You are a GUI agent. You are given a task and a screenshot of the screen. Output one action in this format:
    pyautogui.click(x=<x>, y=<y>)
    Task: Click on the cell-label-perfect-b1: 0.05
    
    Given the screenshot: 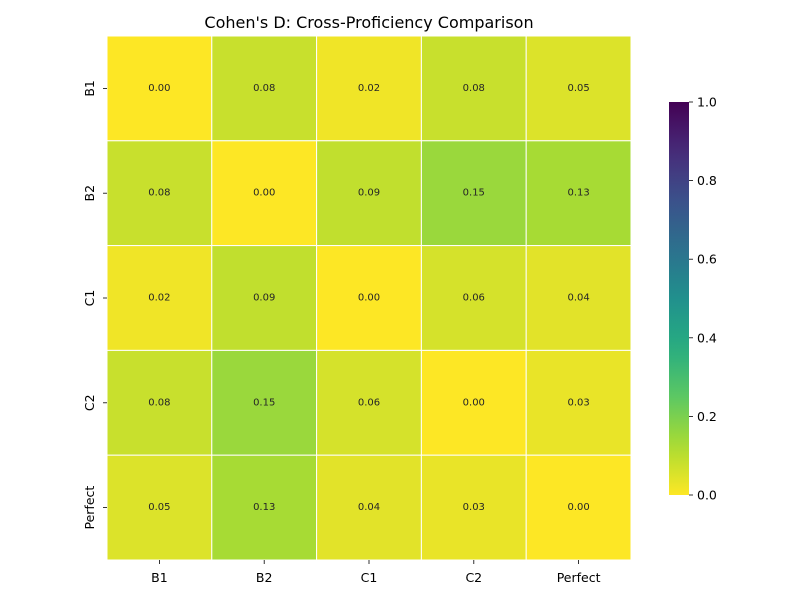 What is the action you would take?
    pyautogui.click(x=159, y=507)
    